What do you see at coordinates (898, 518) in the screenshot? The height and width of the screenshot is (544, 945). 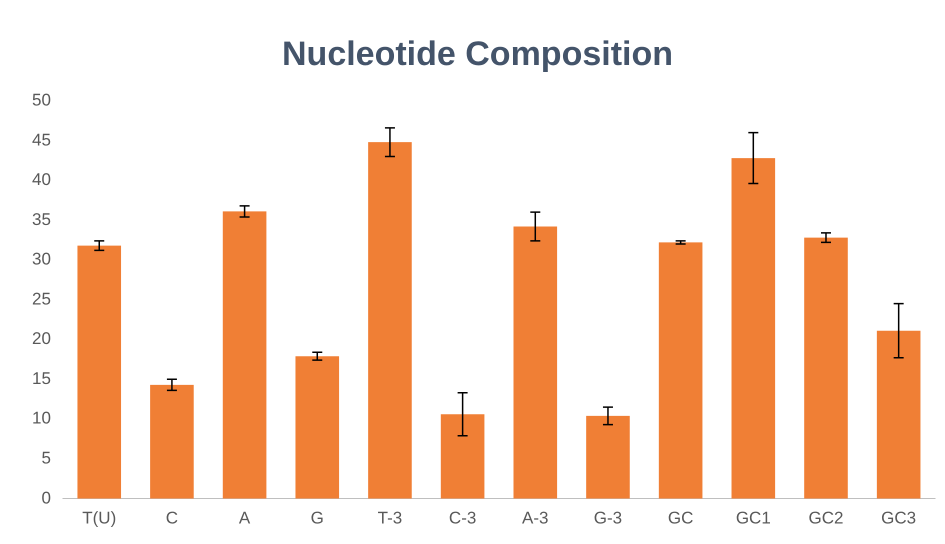 I see `x-tick-label: GC3` at bounding box center [898, 518].